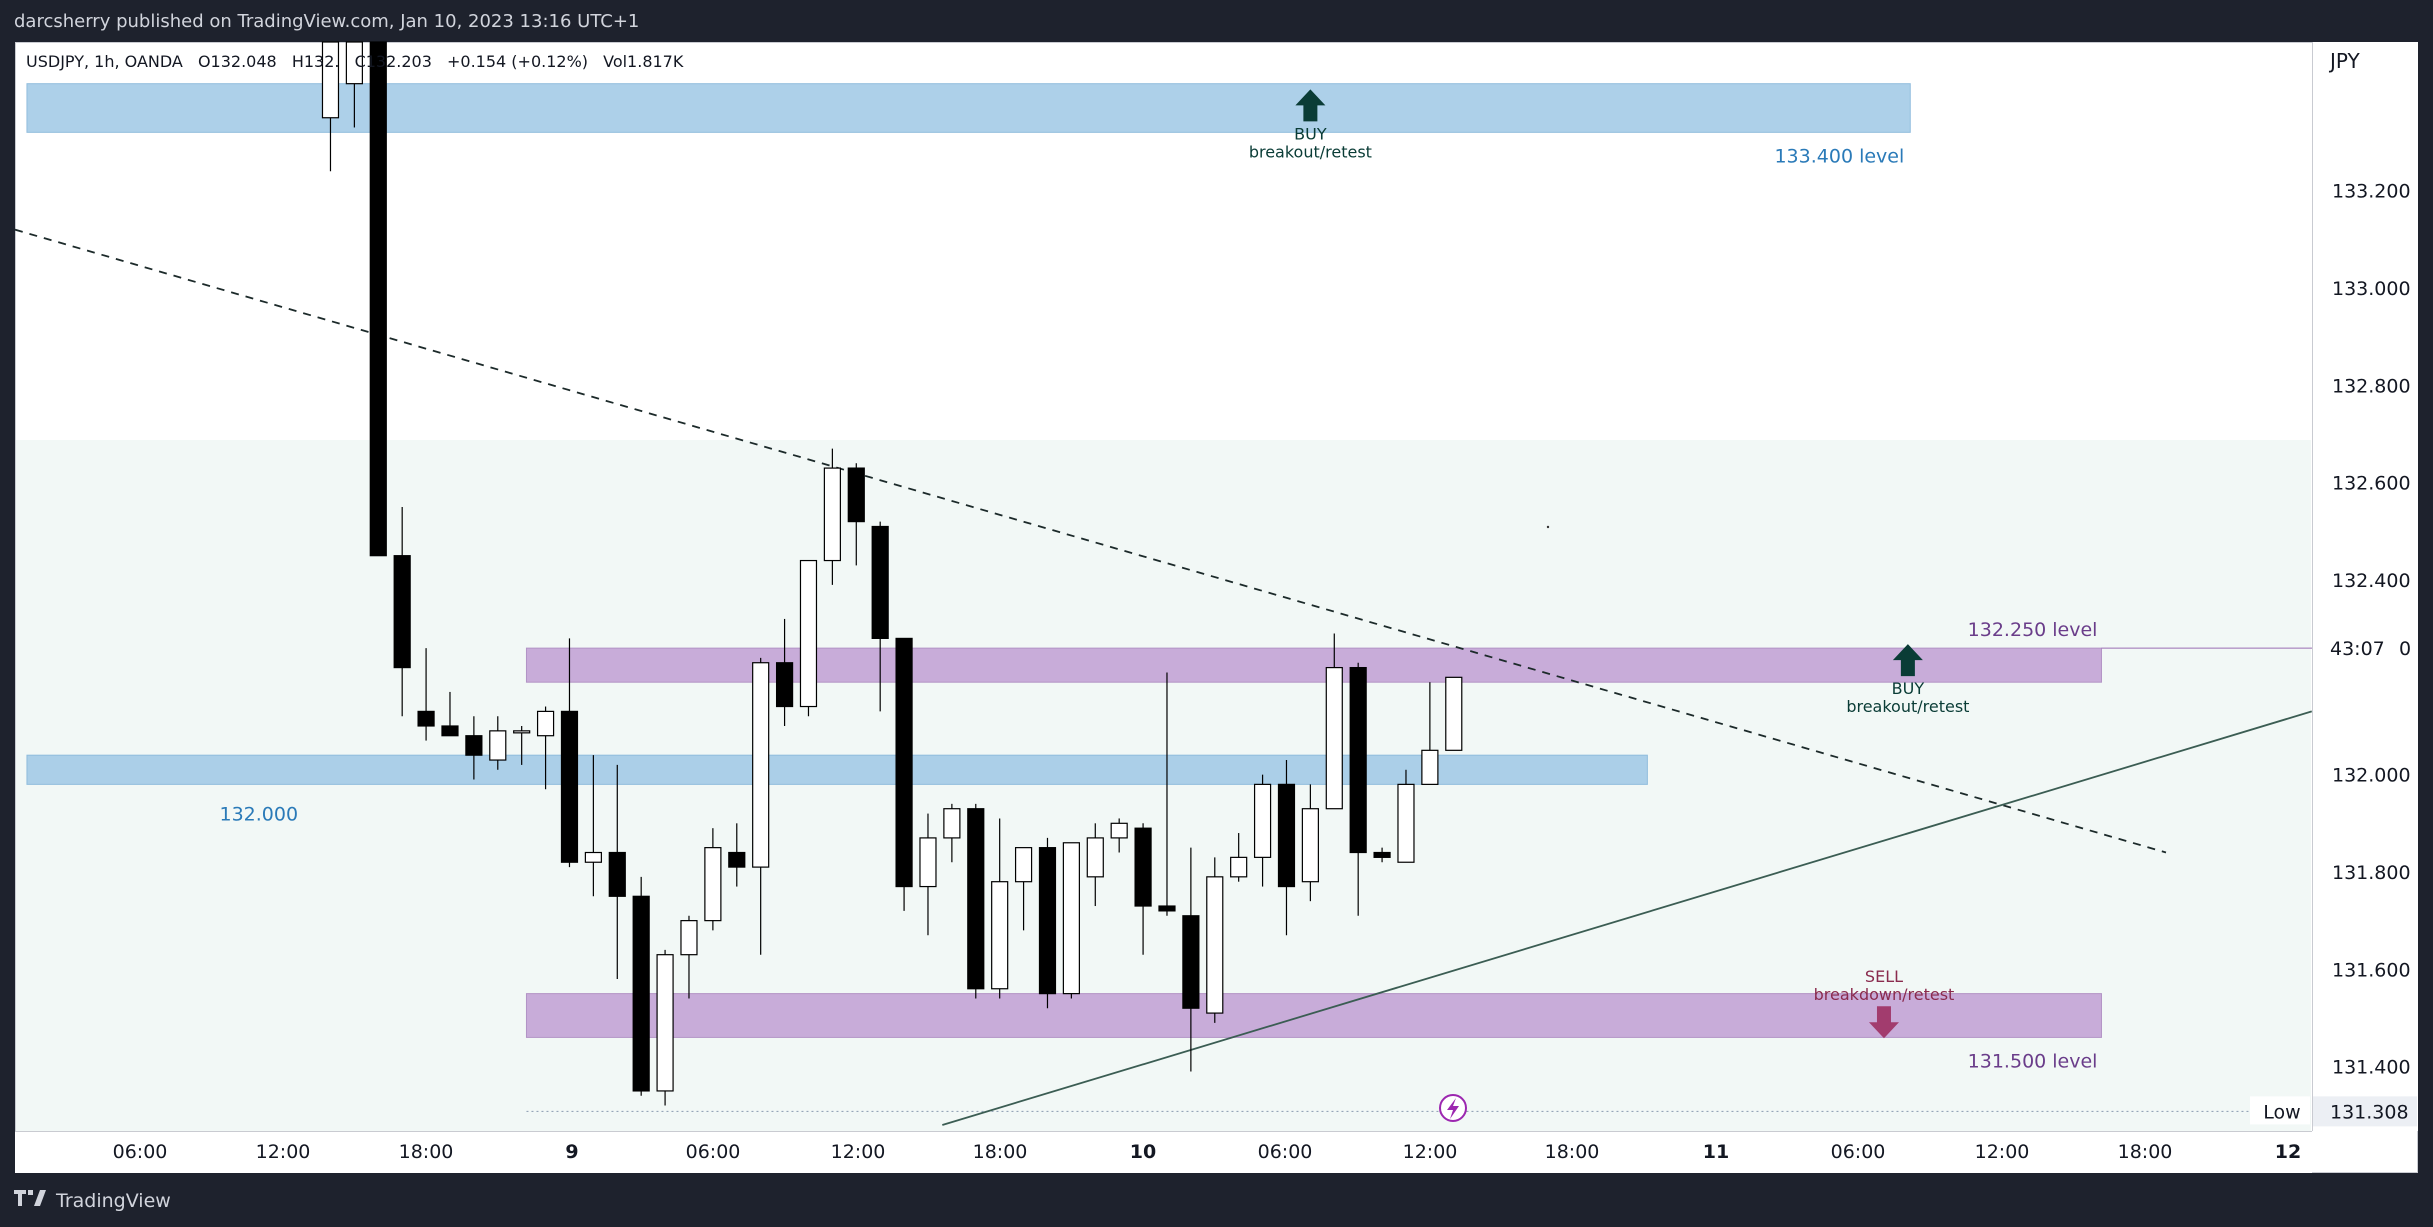 The height and width of the screenshot is (1227, 2433). Describe the element at coordinates (2371, 873) in the screenshot. I see `y-tick-label: 131.800` at that location.